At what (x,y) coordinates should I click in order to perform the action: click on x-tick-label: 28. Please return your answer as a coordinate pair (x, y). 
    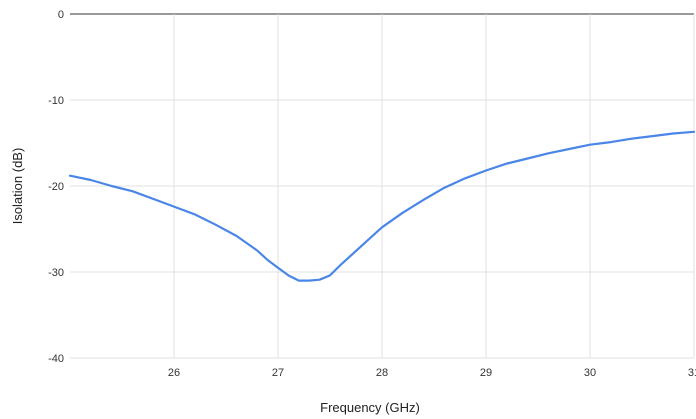
    Looking at the image, I should click on (382, 373).